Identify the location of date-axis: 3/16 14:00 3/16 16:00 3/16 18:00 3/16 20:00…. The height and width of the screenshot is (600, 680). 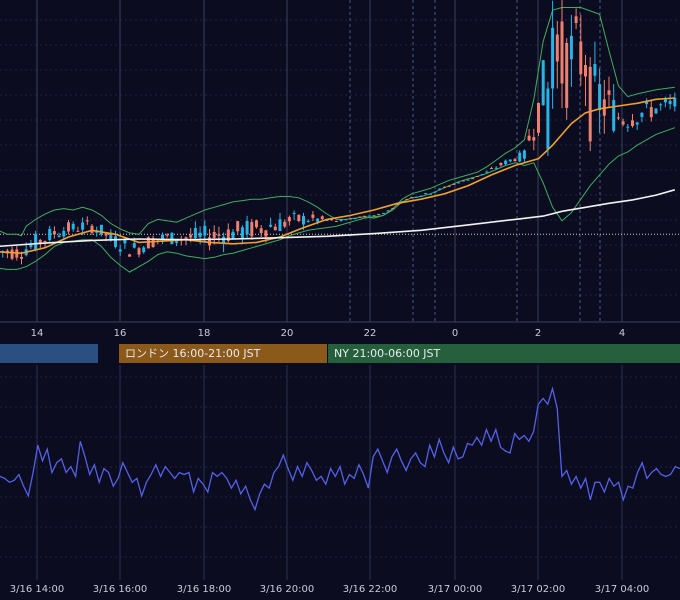
(340, 590).